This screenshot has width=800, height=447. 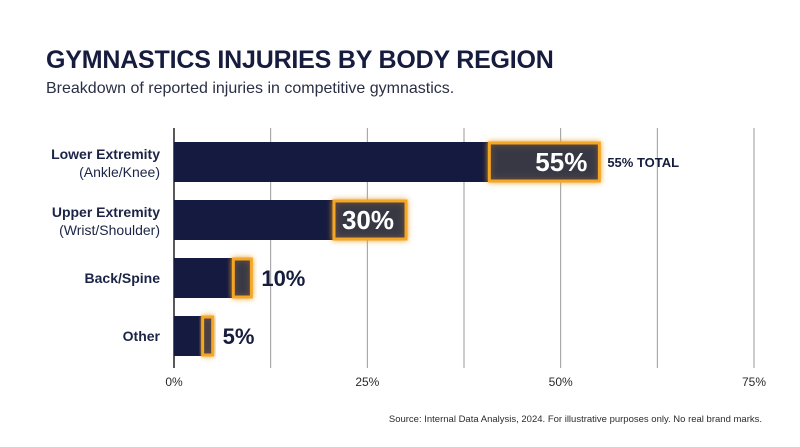 I want to click on bar-value-label: 5%, so click(x=239, y=336).